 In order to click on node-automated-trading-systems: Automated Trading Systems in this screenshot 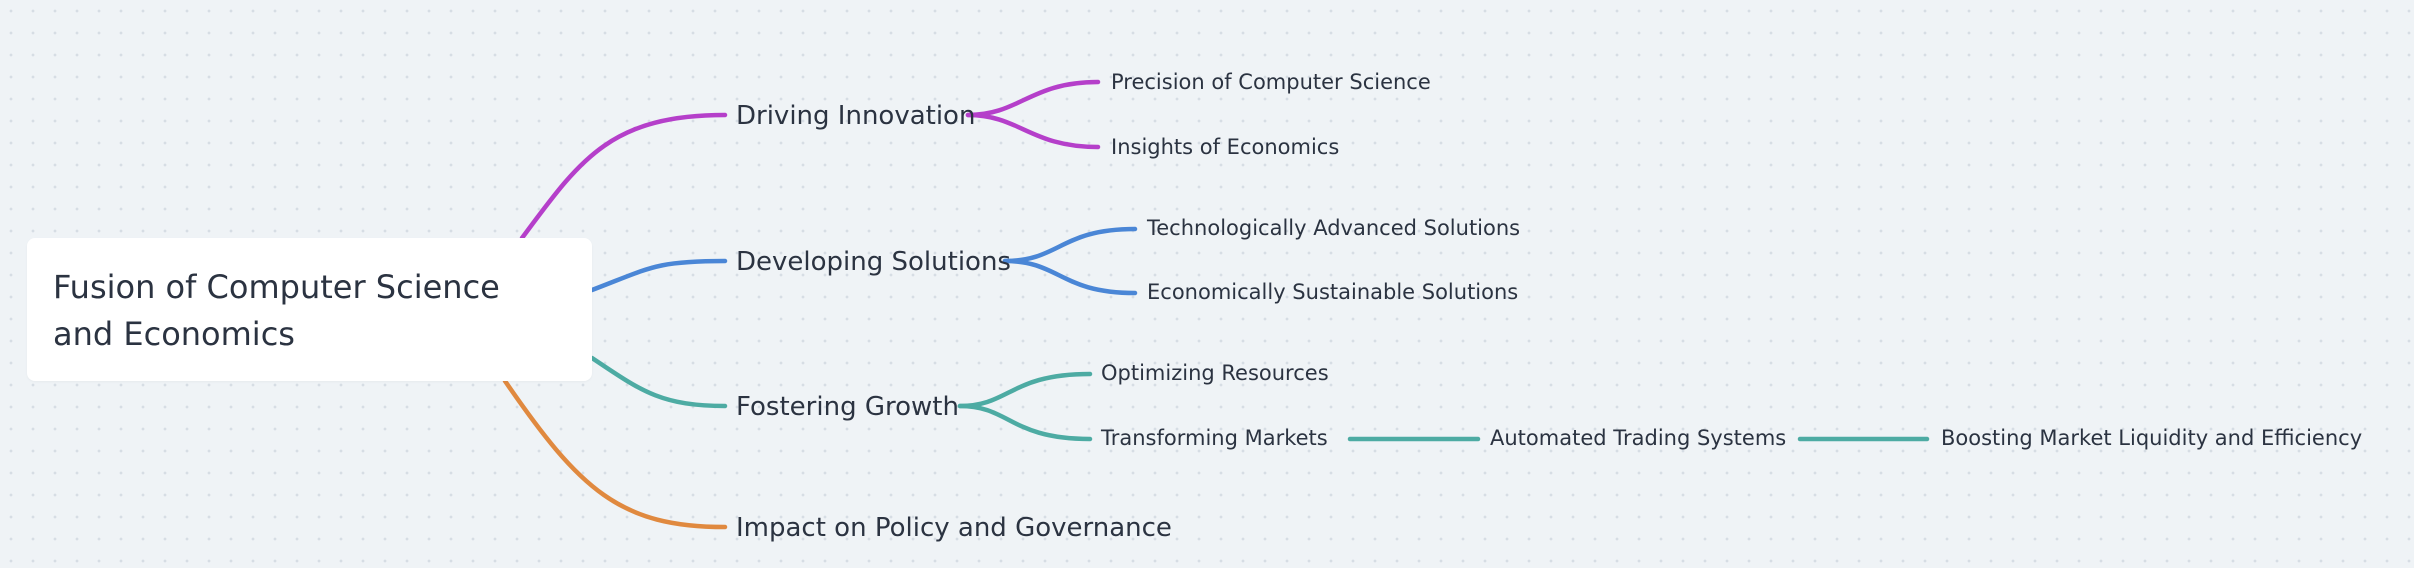, I will do `click(1638, 438)`.